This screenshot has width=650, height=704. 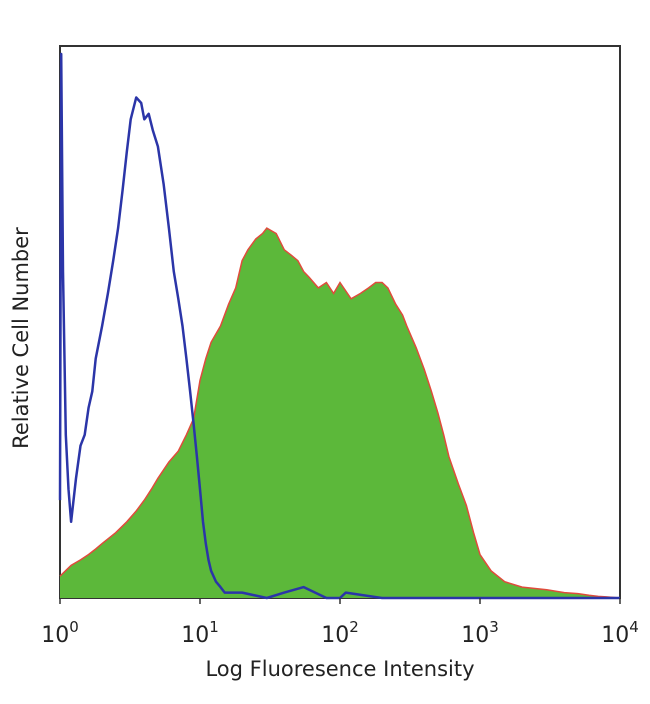 What do you see at coordinates (480, 633) in the screenshot?
I see `x-tick-label: 10³` at bounding box center [480, 633].